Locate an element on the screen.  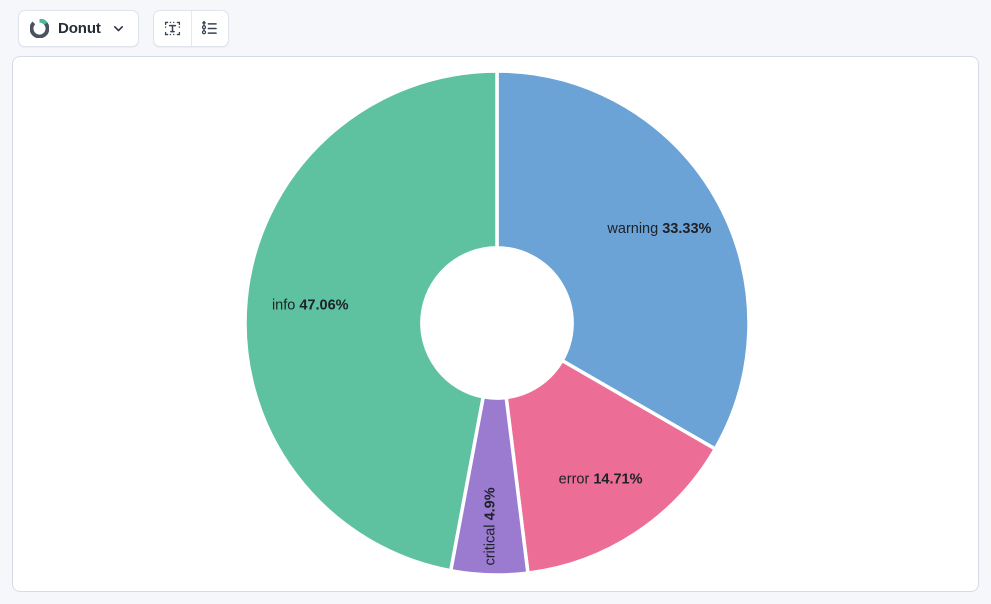
toggle-data-labels-button is located at coordinates (172, 28).